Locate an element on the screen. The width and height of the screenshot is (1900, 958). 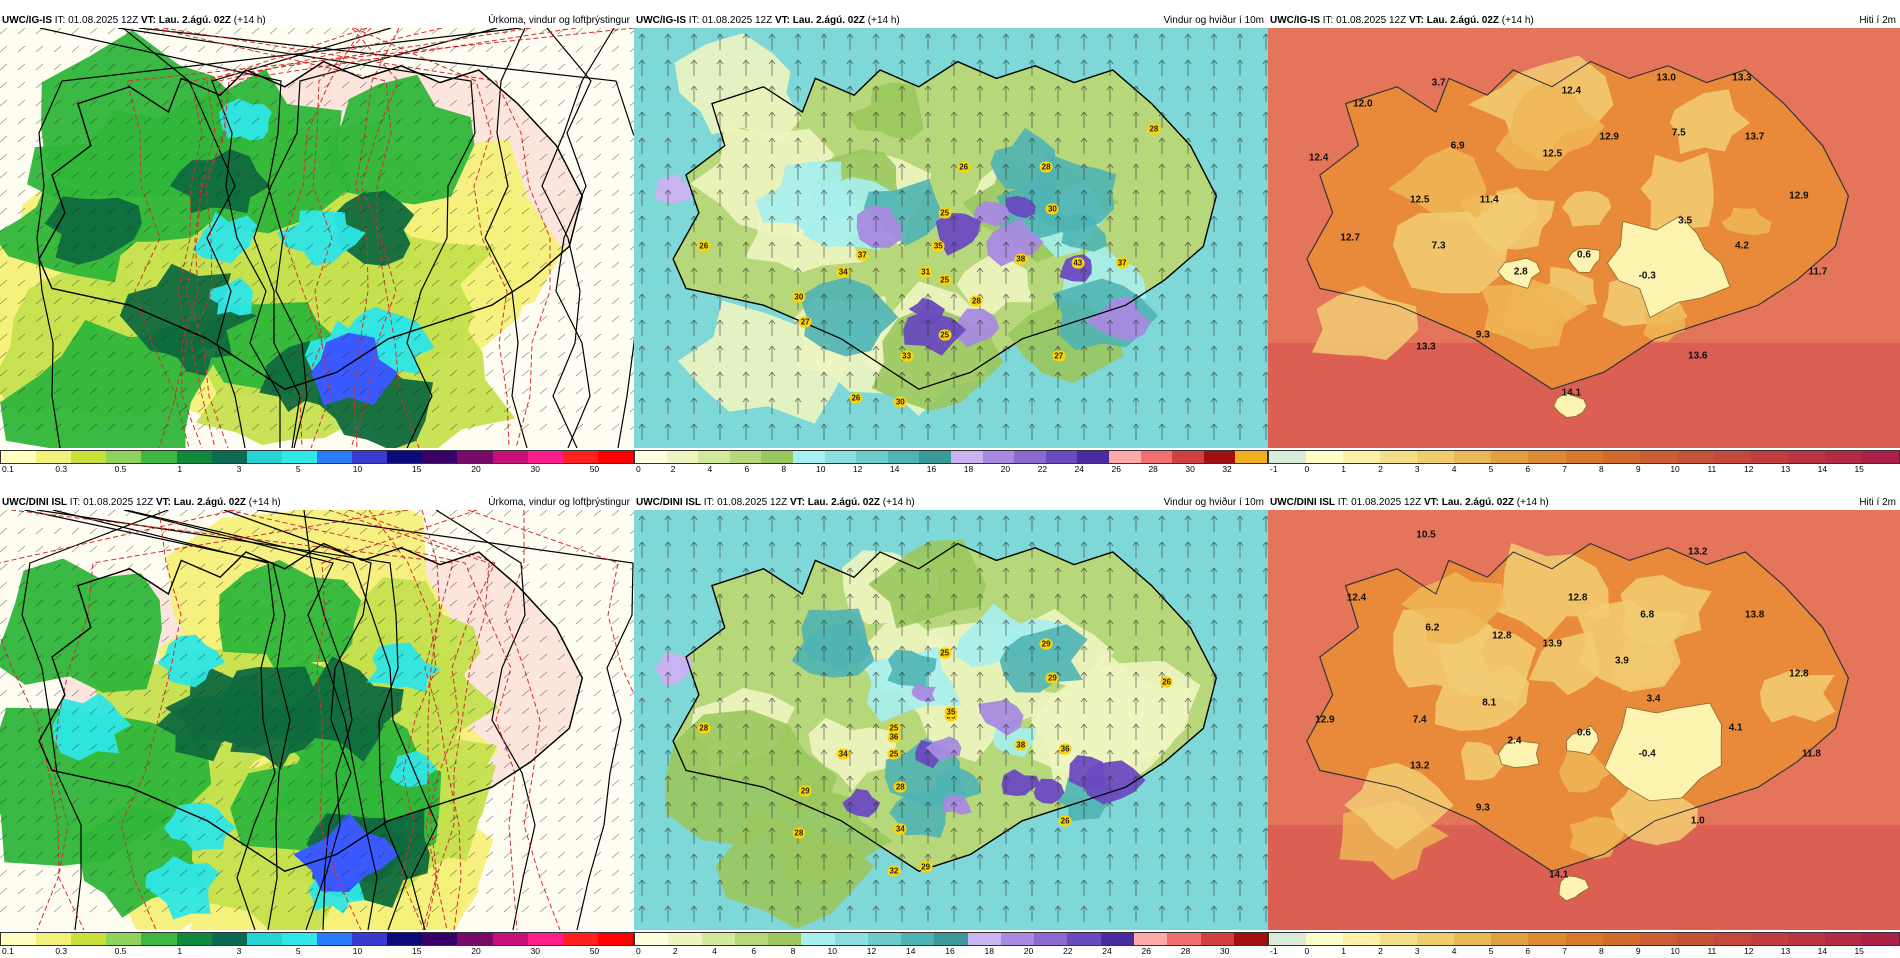
panel-title: Vindur og hviður í 10m is located at coordinates (1213, 20).